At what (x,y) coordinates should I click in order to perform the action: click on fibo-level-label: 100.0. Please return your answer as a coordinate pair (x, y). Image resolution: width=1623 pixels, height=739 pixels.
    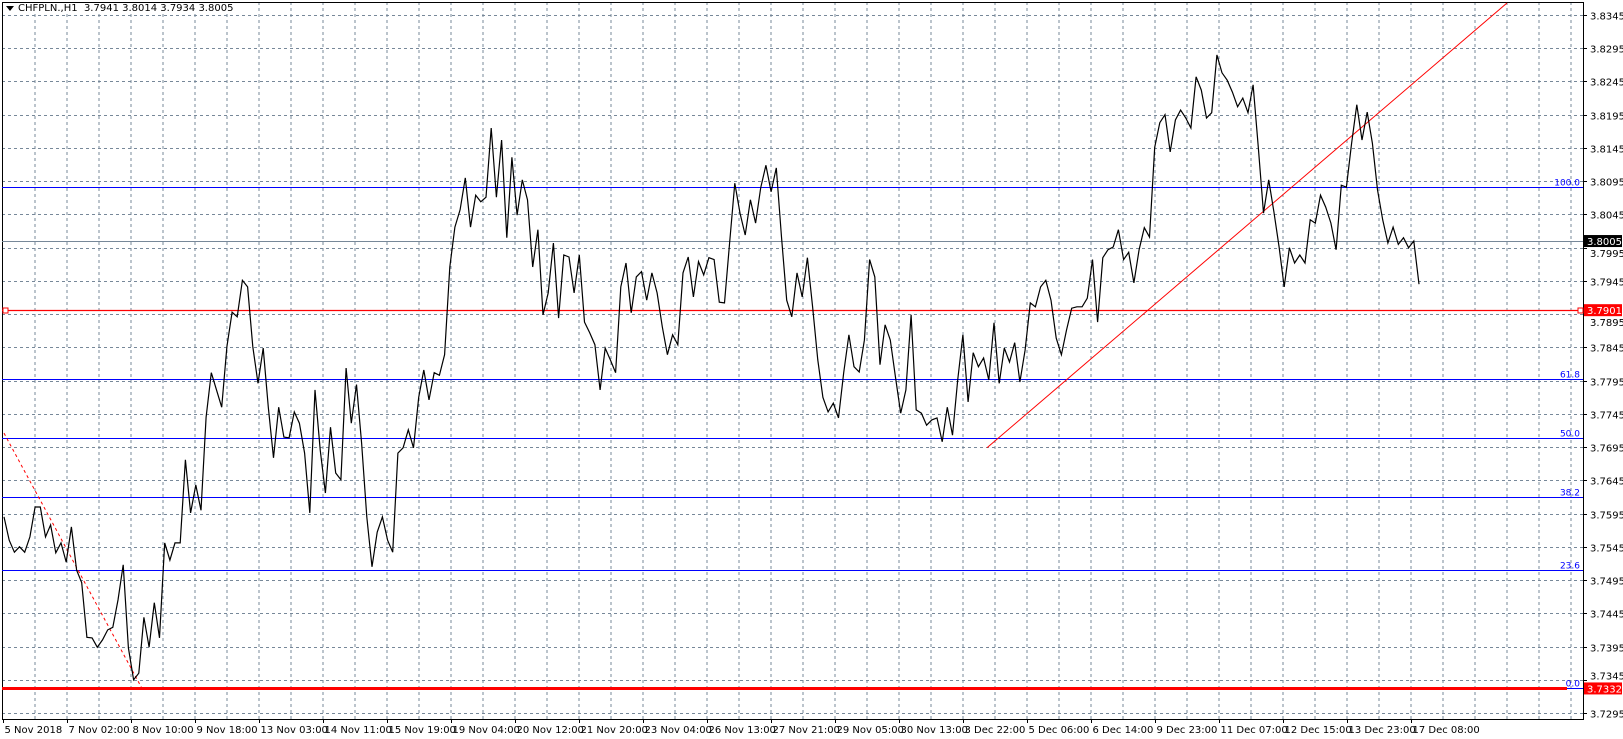
    Looking at the image, I should click on (1567, 184).